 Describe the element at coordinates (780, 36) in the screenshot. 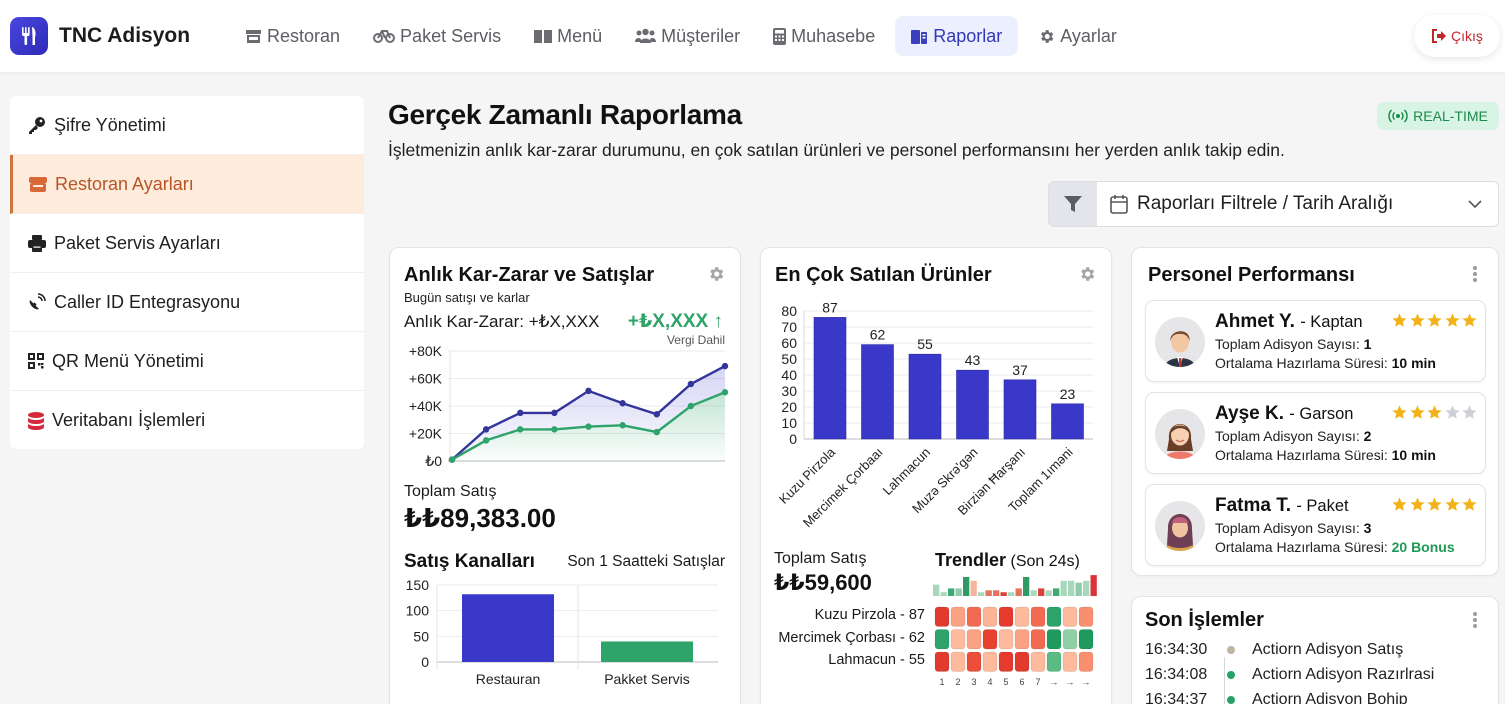

I see `calculator-icon` at that location.